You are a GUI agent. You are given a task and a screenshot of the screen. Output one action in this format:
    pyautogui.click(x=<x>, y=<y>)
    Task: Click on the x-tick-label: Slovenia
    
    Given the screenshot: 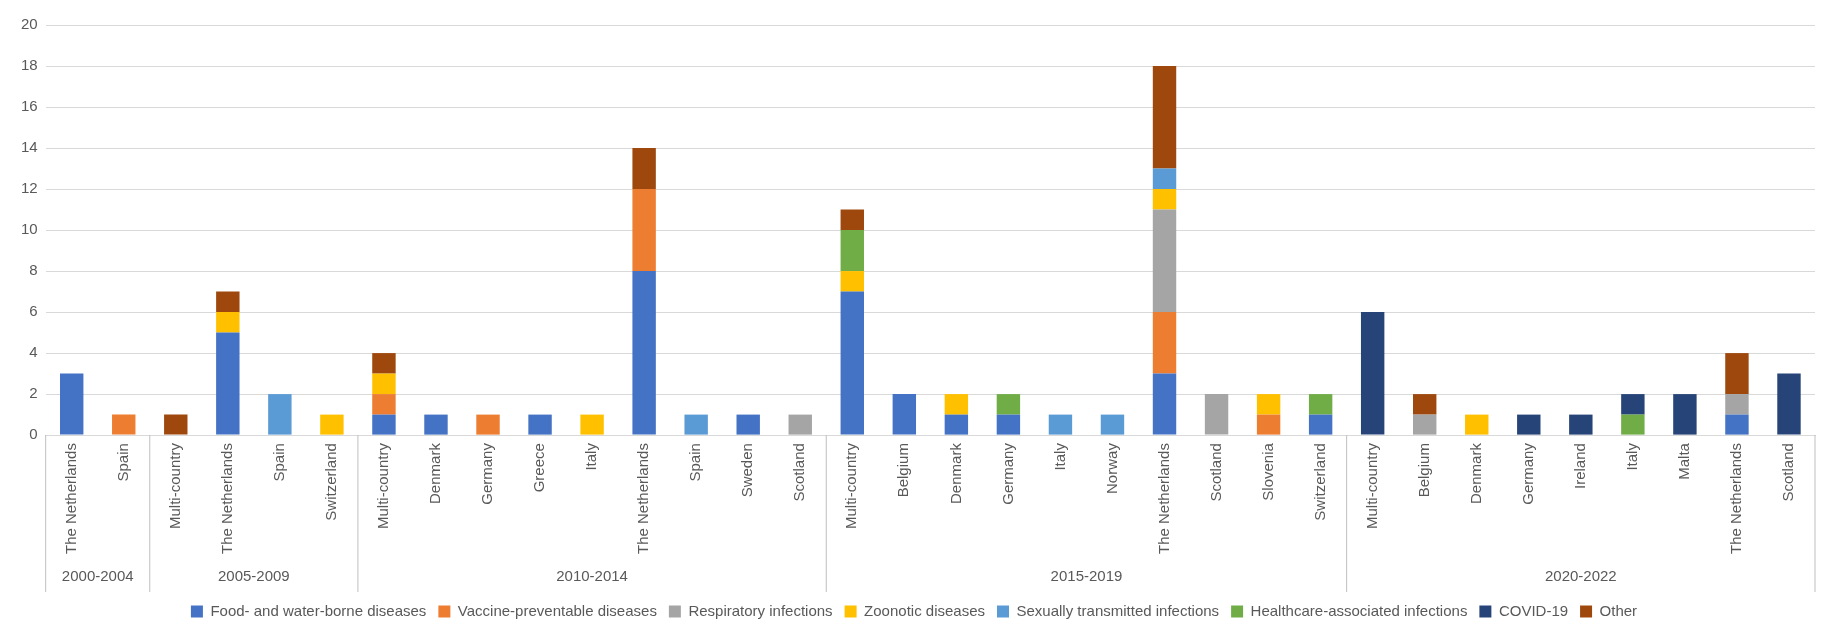 What is the action you would take?
    pyautogui.click(x=1267, y=471)
    